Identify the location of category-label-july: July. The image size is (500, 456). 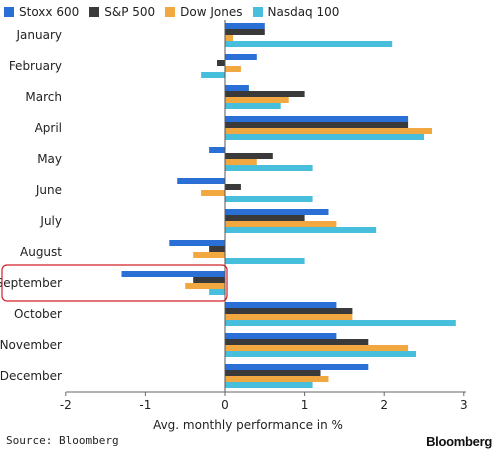
(50, 221).